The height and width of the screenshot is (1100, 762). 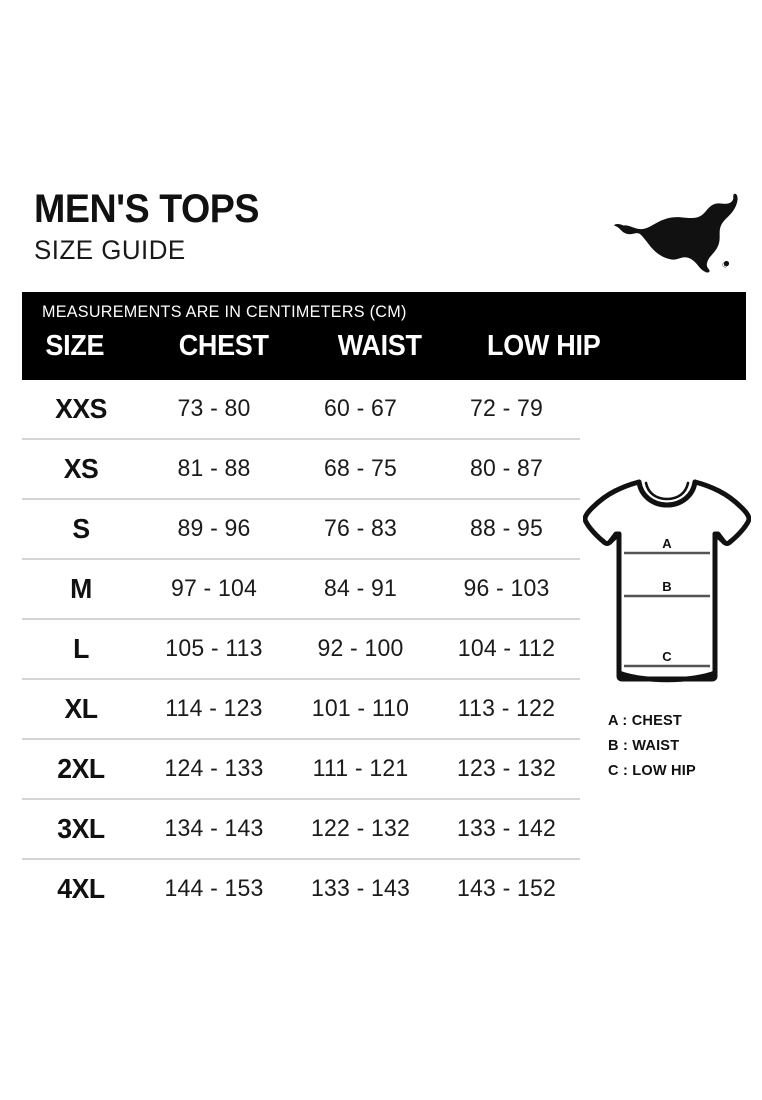 I want to click on cell-size: XL, so click(x=81, y=708).